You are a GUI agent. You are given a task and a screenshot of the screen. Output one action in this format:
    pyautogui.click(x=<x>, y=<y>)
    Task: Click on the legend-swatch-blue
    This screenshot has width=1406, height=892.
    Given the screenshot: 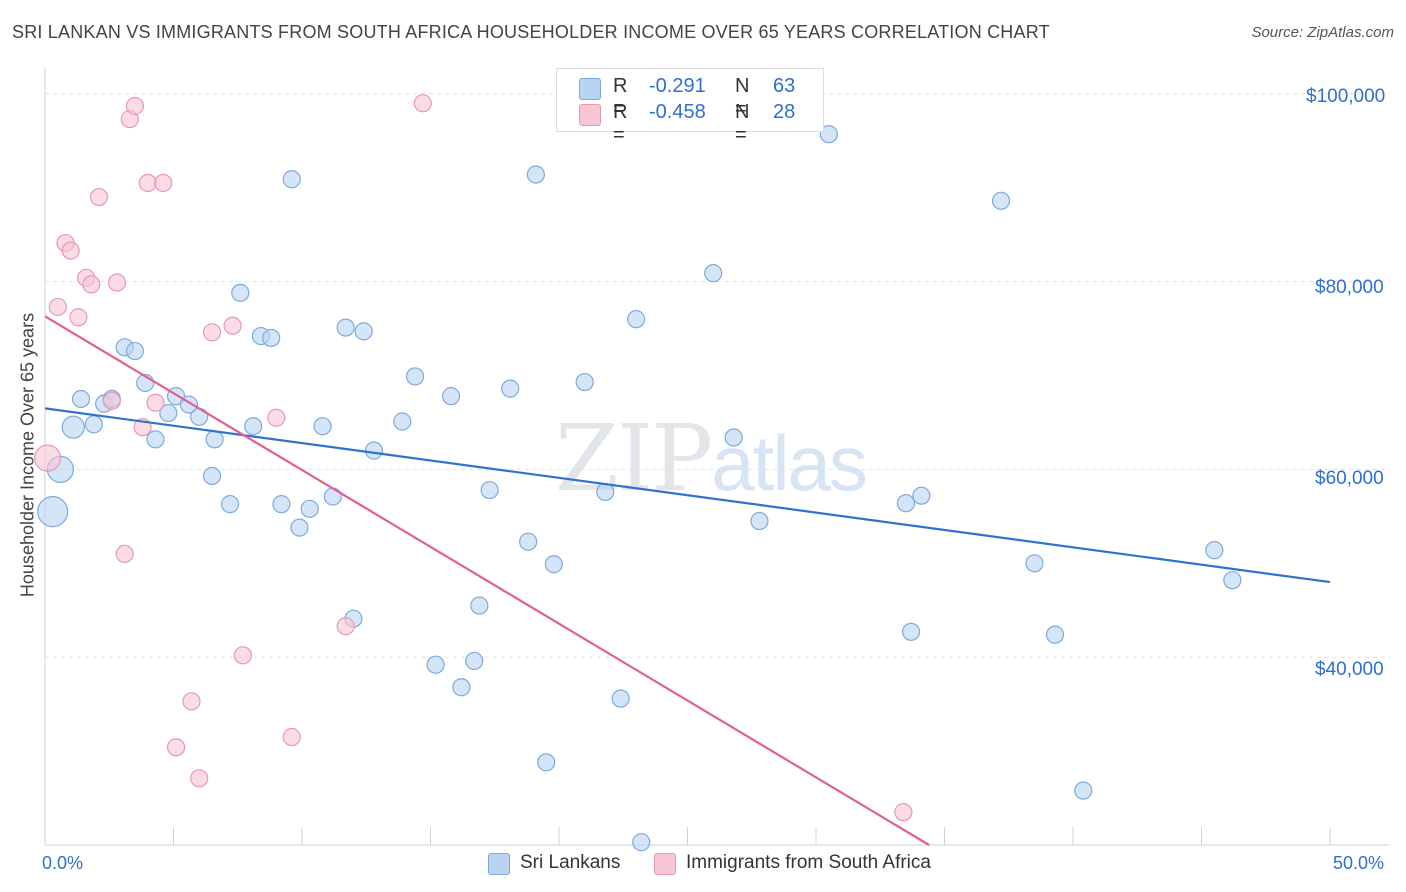 What is the action you would take?
    pyautogui.click(x=590, y=89)
    